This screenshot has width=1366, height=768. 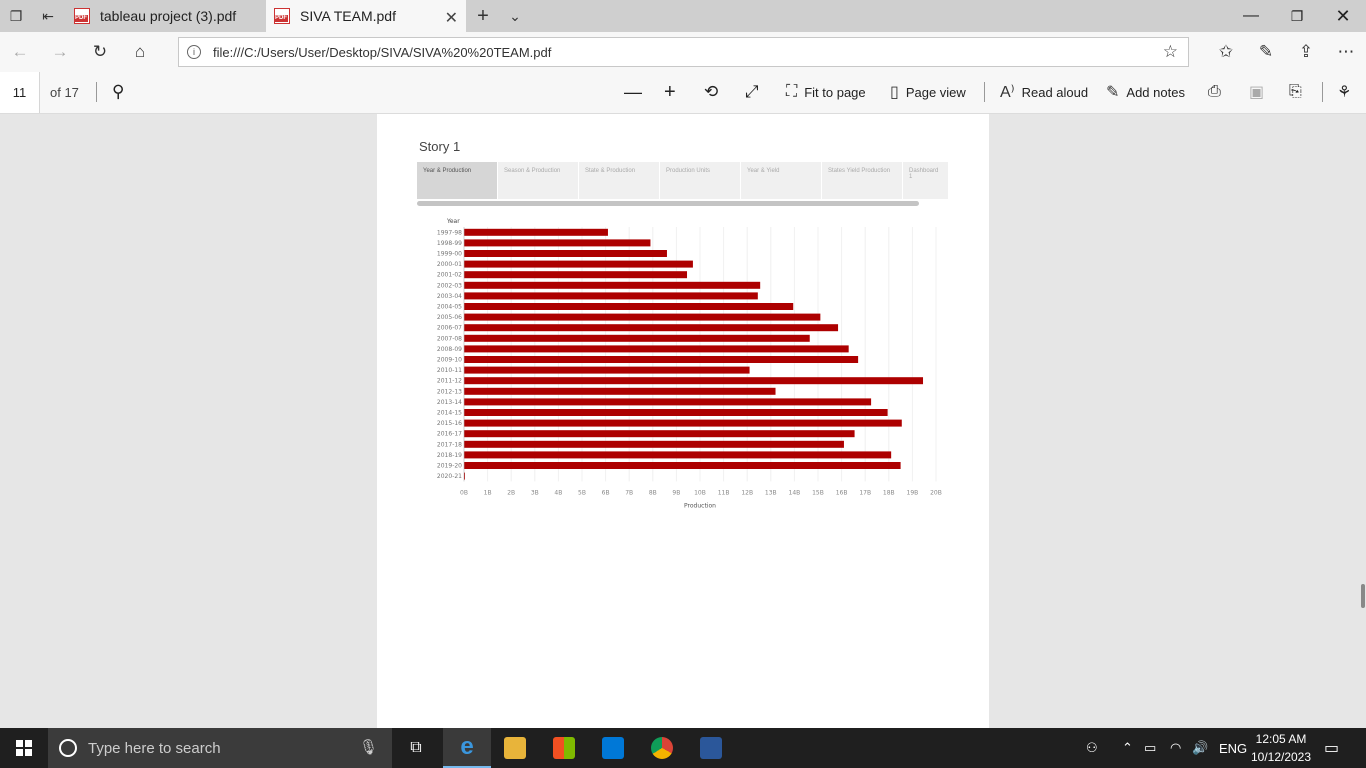 I want to click on save-as-icon: ⎘, so click(x=1295, y=91).